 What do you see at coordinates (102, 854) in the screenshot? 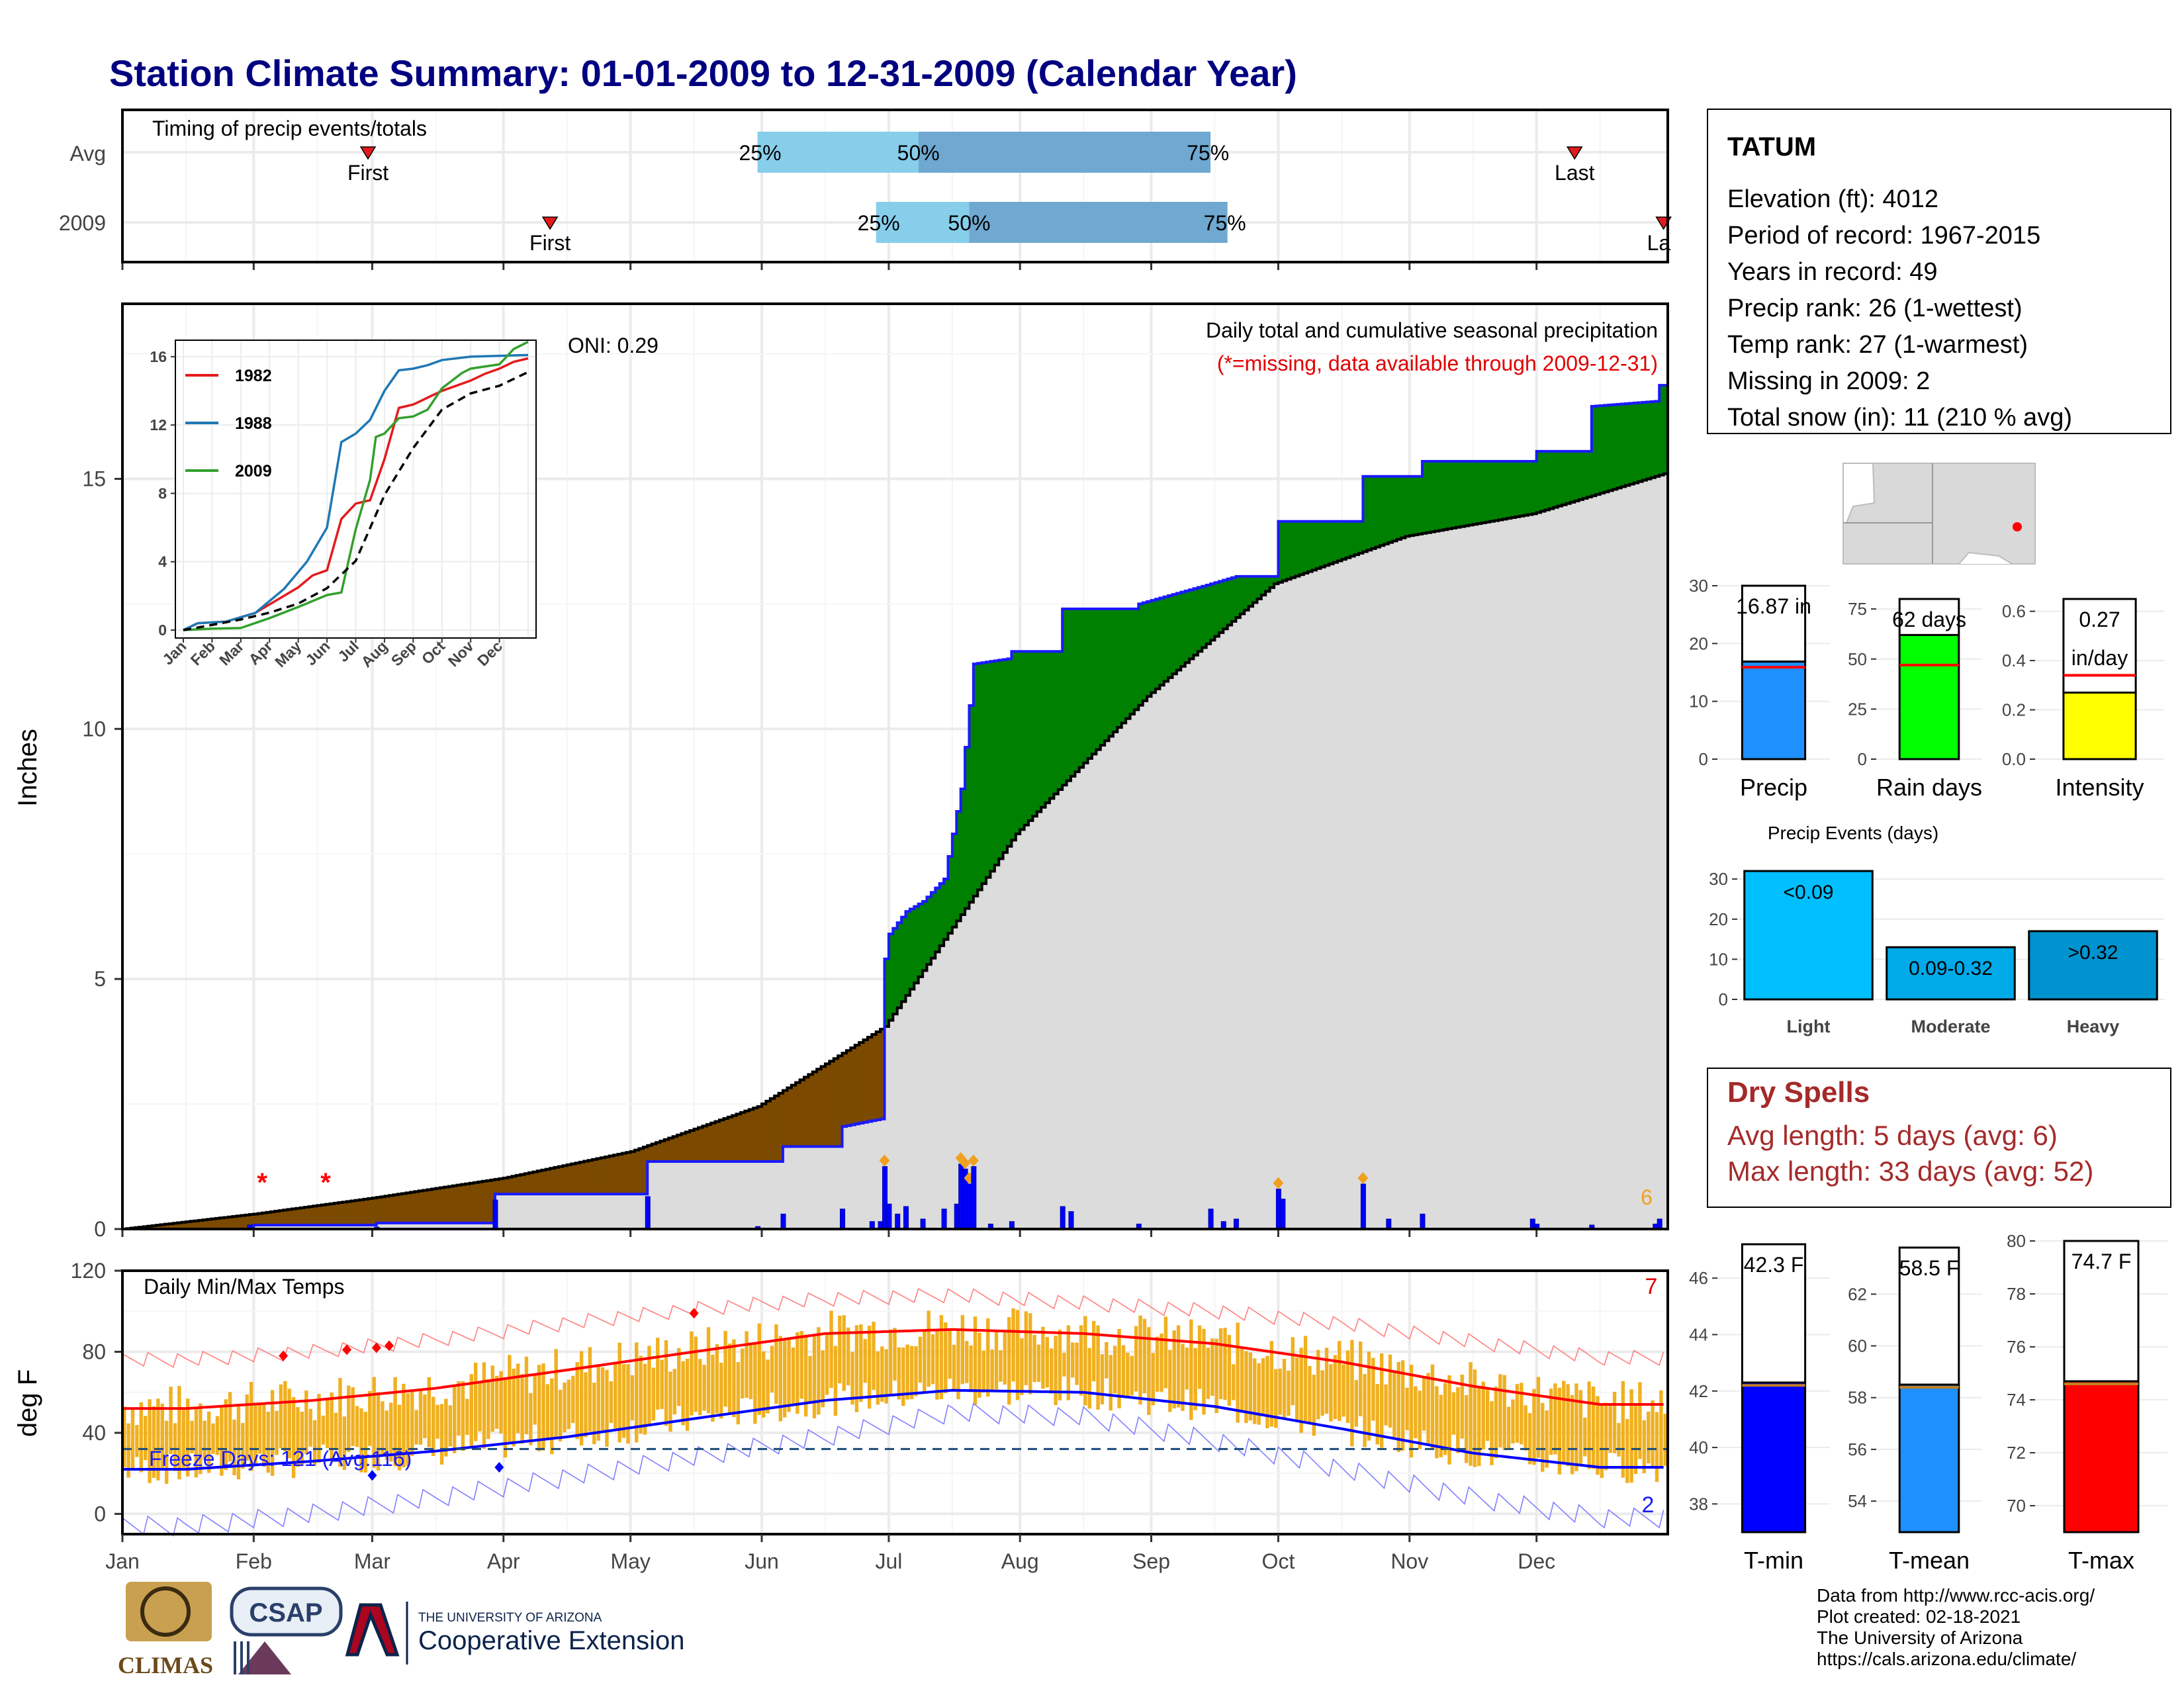
I see `precip-y-ticks: 0 5 10 15` at bounding box center [102, 854].